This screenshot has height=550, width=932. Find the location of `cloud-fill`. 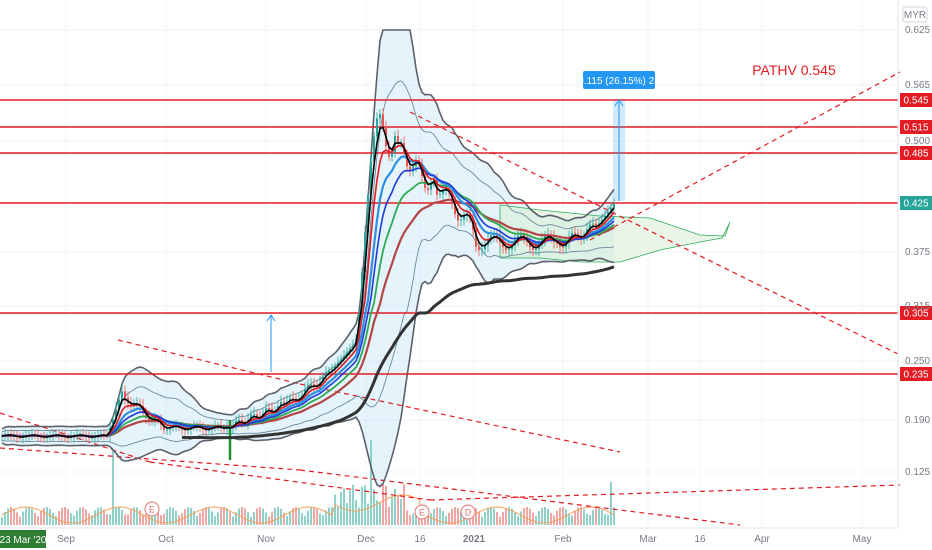

cloud-fill is located at coordinates (615, 233).